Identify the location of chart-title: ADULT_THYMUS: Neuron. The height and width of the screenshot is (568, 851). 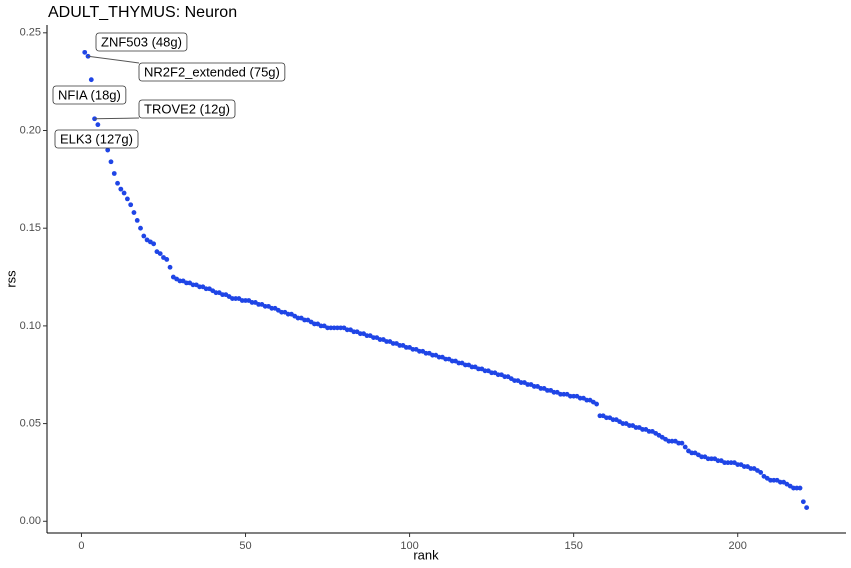
(142, 12).